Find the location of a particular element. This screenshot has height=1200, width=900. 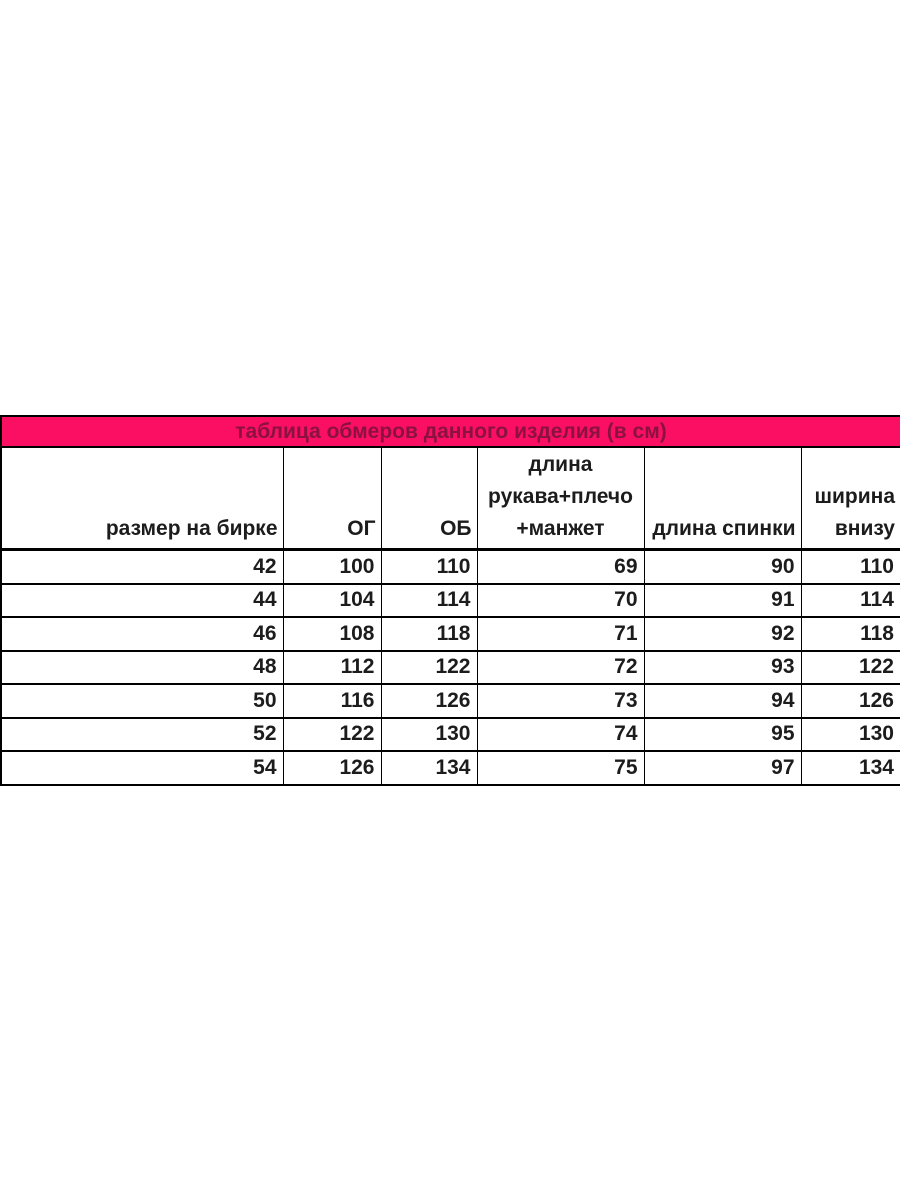

table-cell: 46 is located at coordinates (142, 634).